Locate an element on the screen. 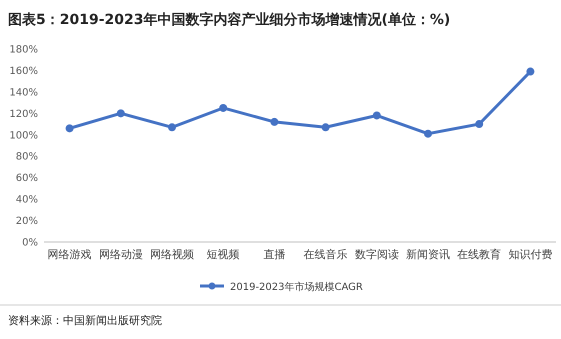 The image size is (561, 339). x-tick-label: 在线音乐 is located at coordinates (326, 254).